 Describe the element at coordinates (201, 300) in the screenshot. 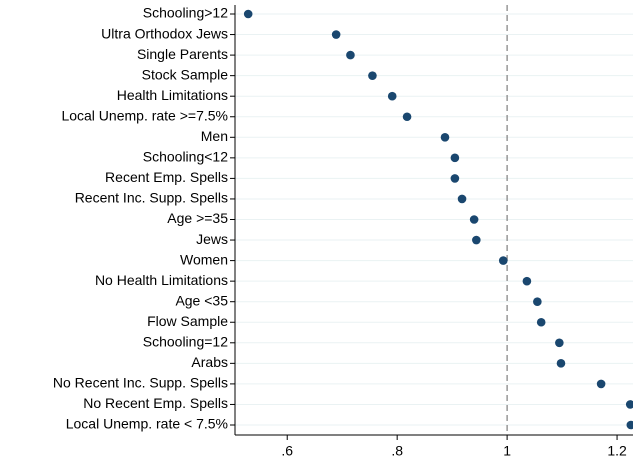

I see `y-tick-label: Age <35` at that location.